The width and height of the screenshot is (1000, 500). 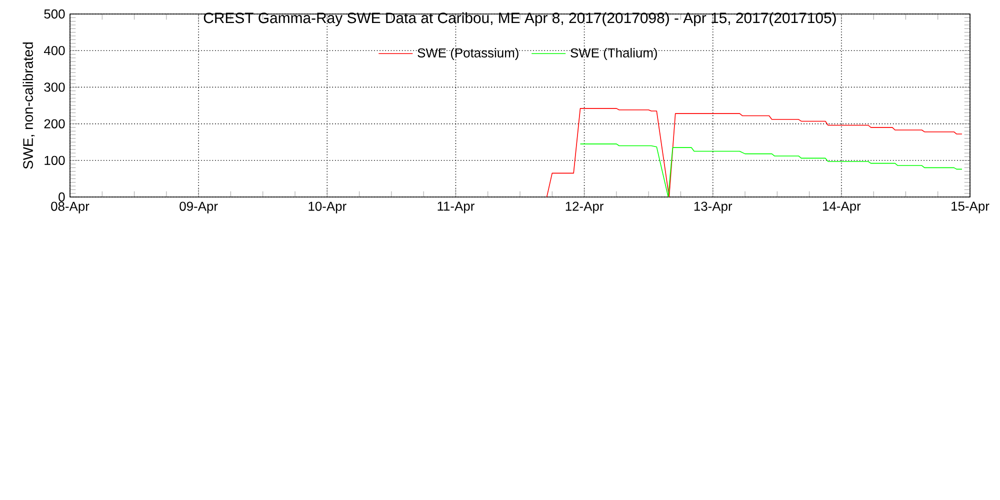 I want to click on y-tick-label: 100, so click(x=54, y=160).